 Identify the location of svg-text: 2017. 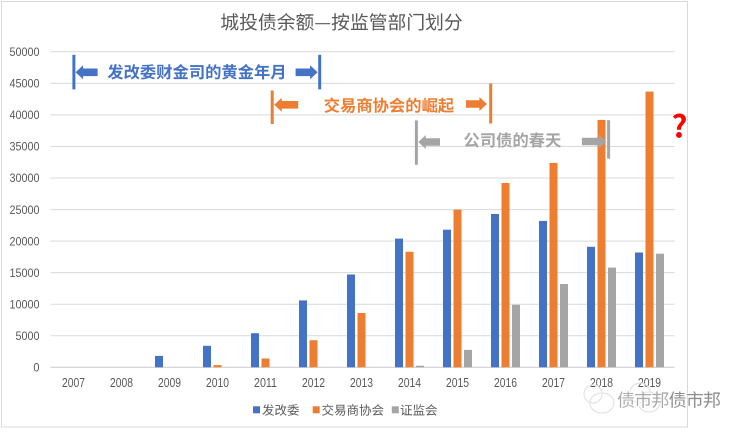
(553, 382).